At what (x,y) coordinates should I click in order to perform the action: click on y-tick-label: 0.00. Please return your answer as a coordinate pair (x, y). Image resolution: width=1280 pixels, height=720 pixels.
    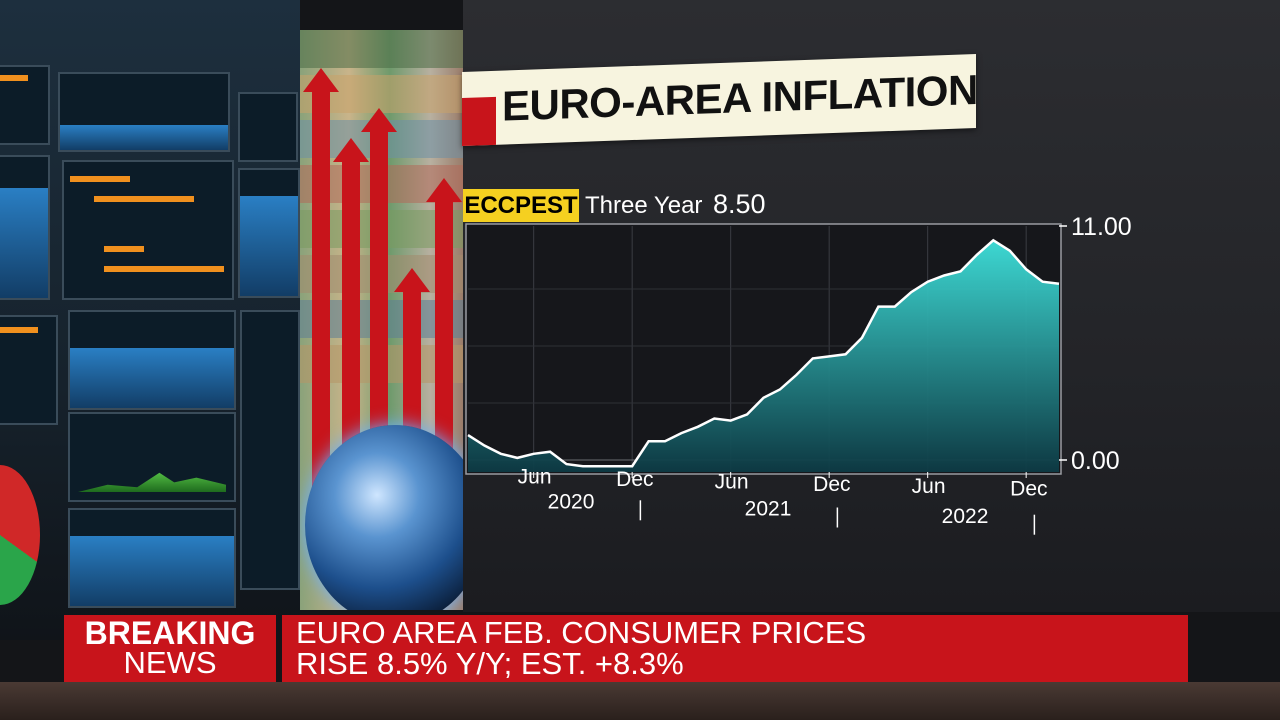
    Looking at the image, I should click on (1095, 461).